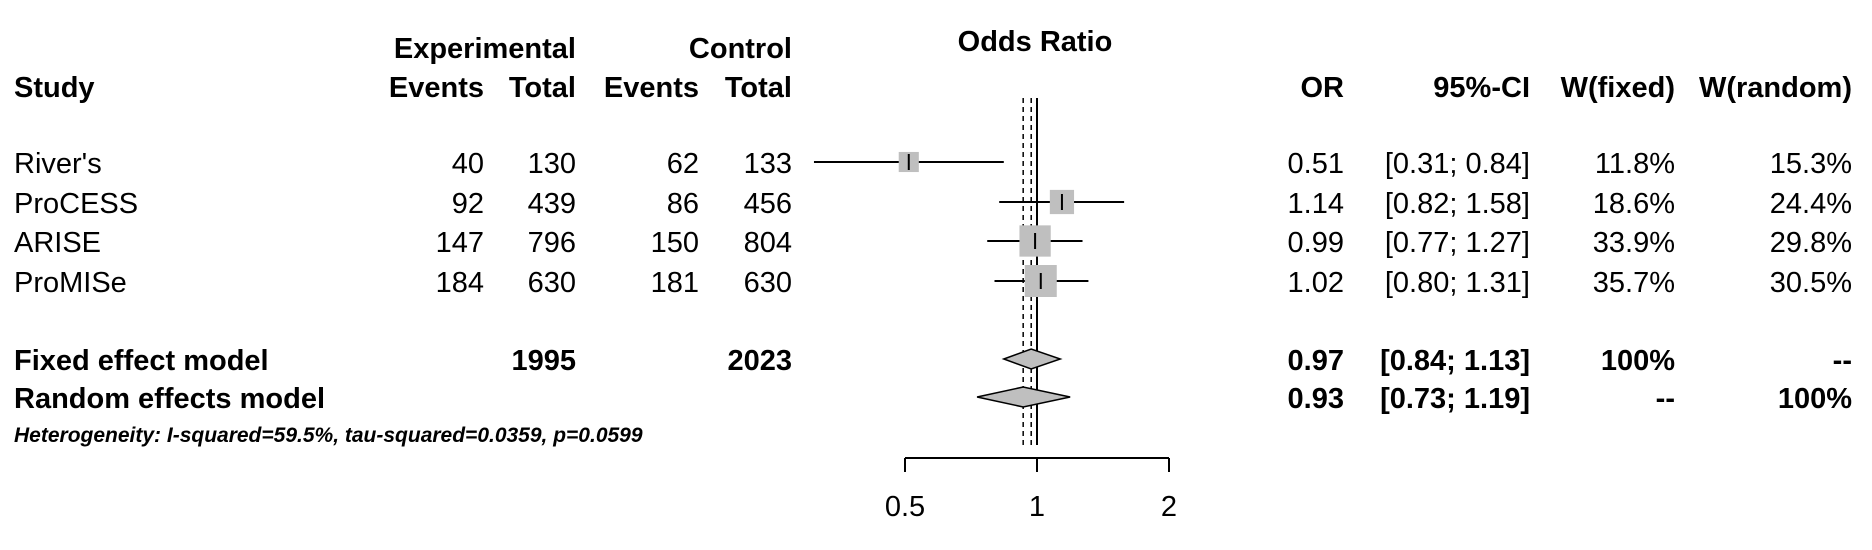  Describe the element at coordinates (467, 204) in the screenshot. I see `exp-events: 92` at that location.